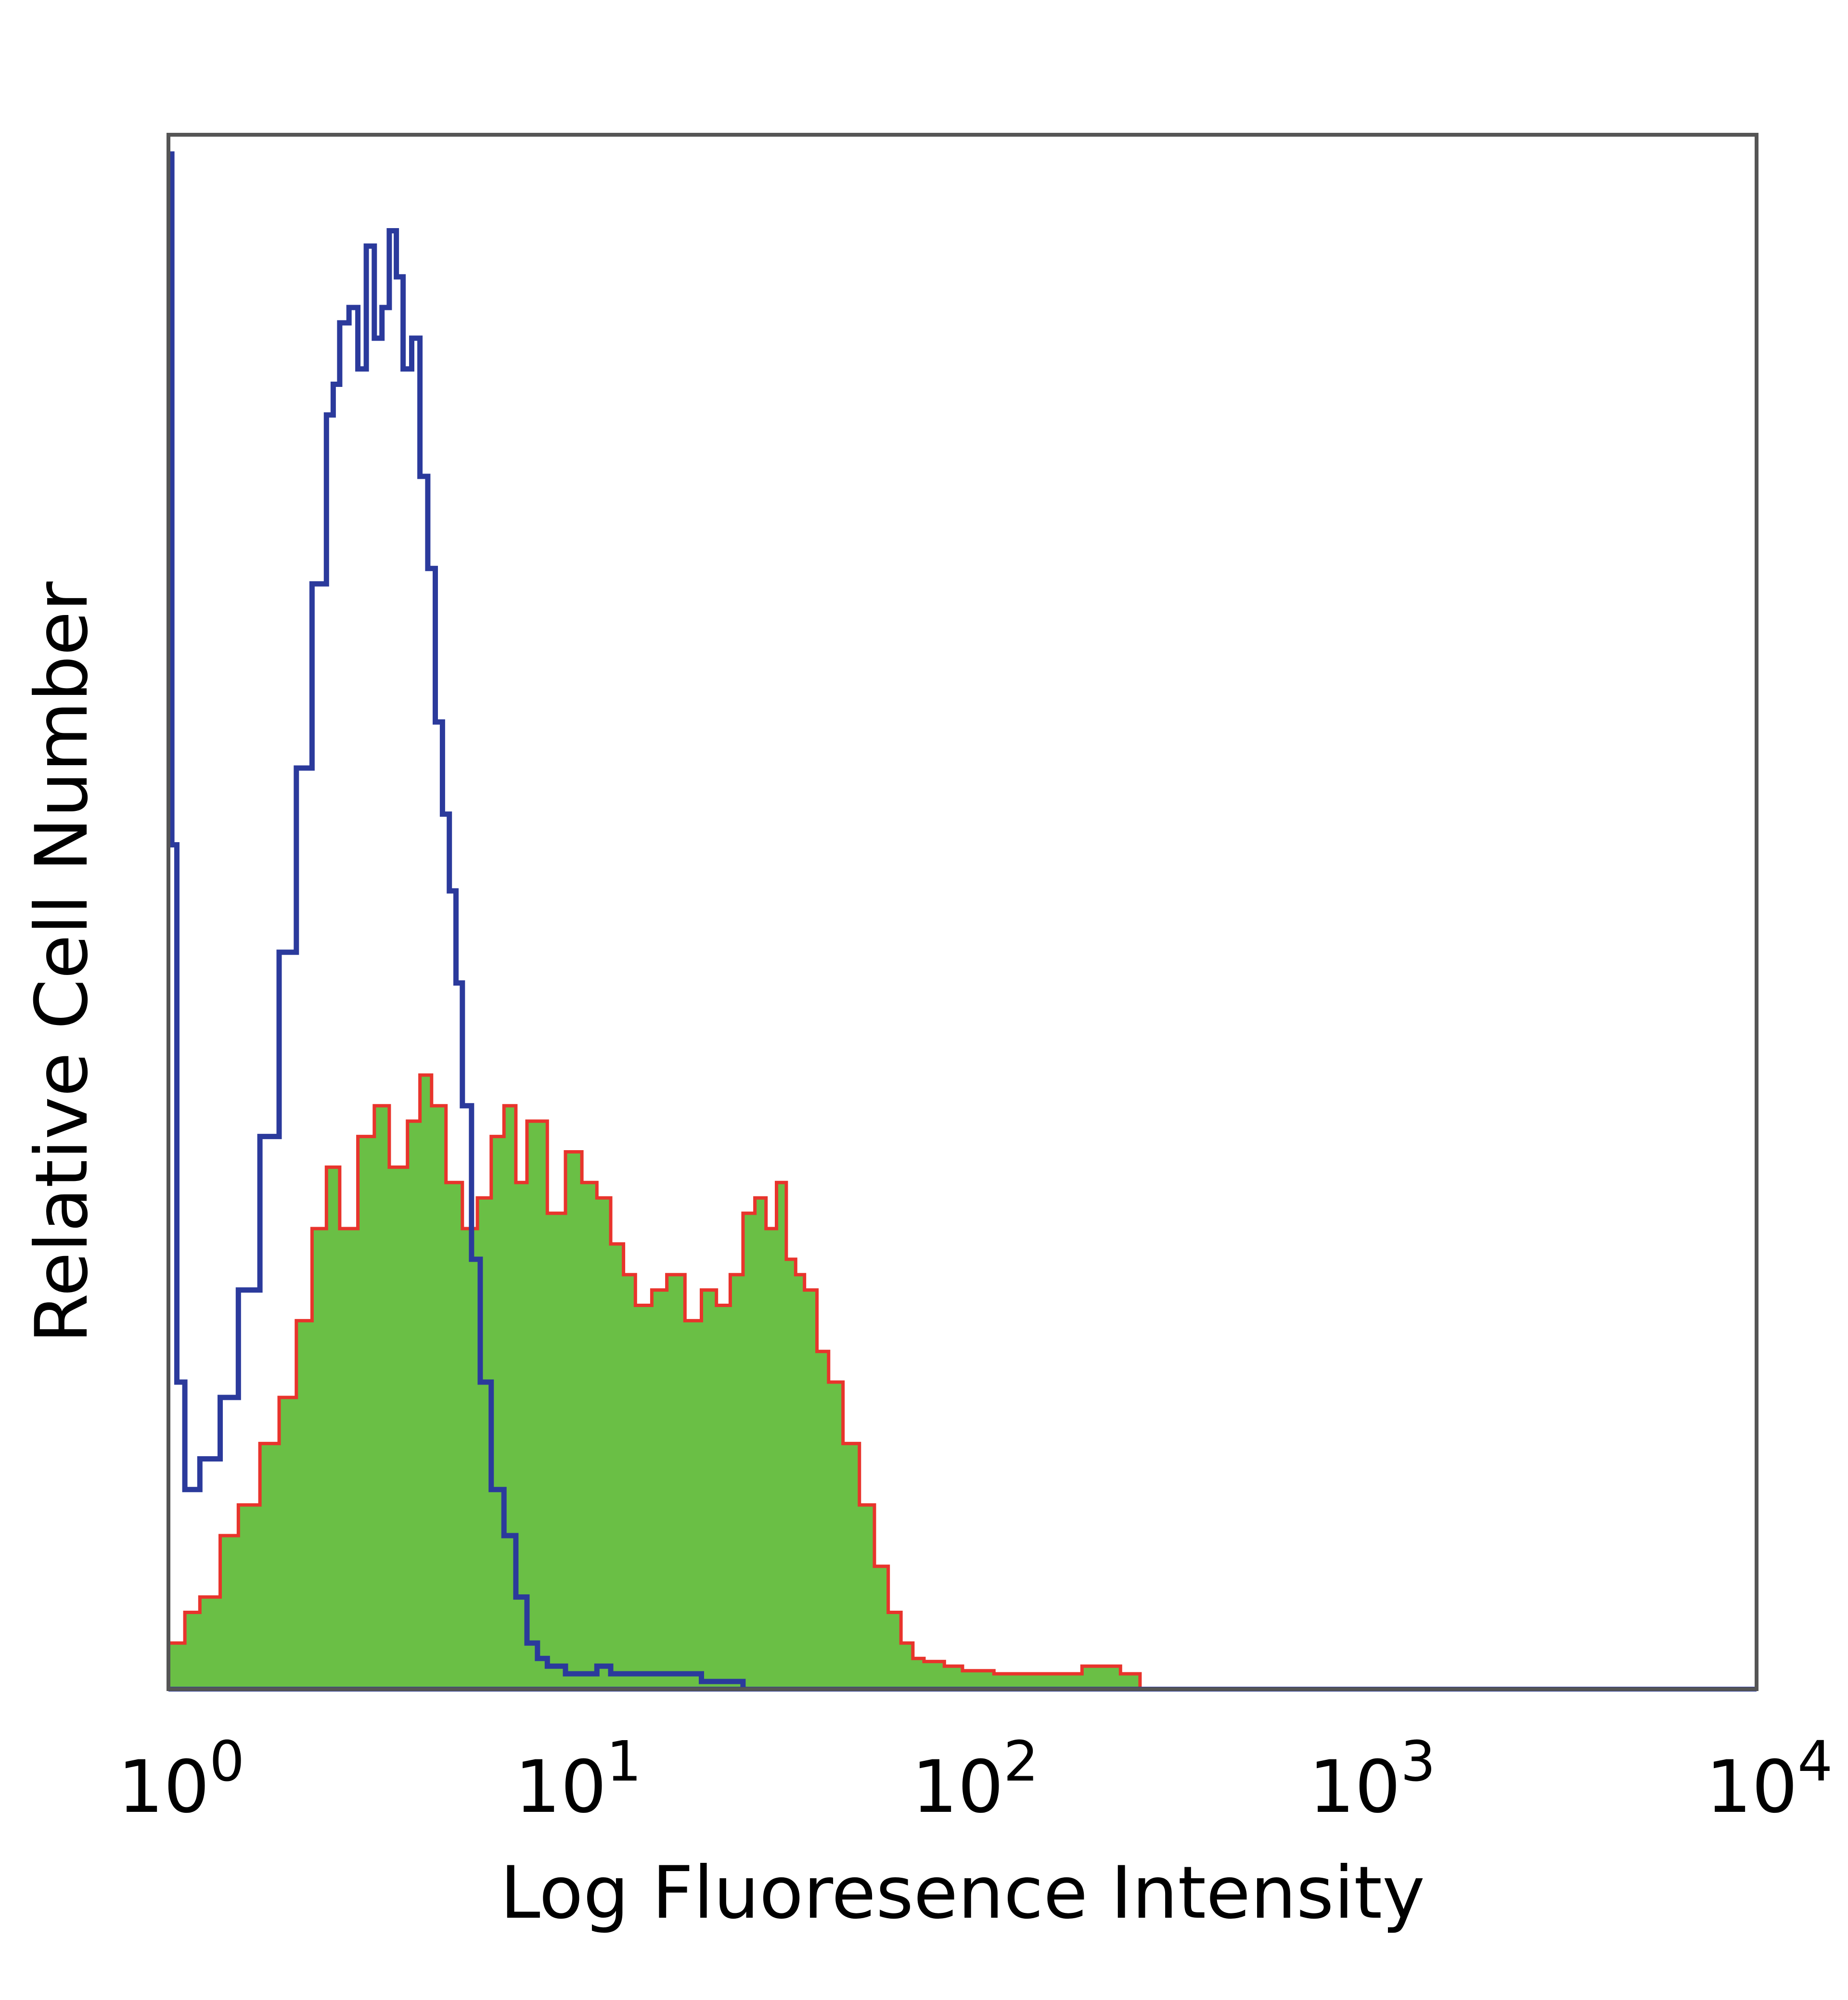 This screenshot has width=1848, height=2000. I want to click on x-tick-label: 10 3, so click(1372, 1779).